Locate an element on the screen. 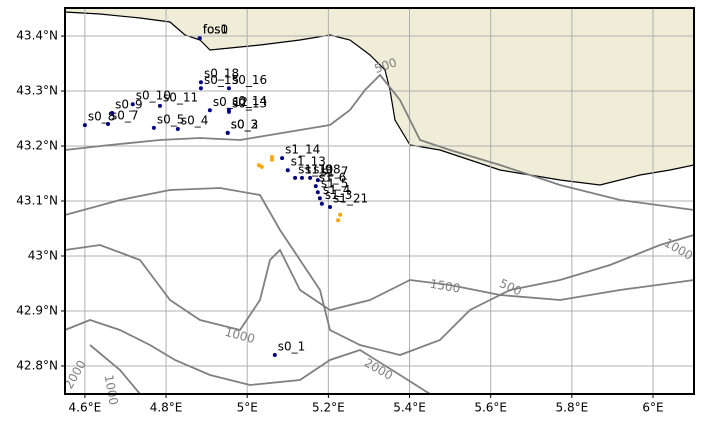  x-tick-label: 5.2°E is located at coordinates (328, 408).